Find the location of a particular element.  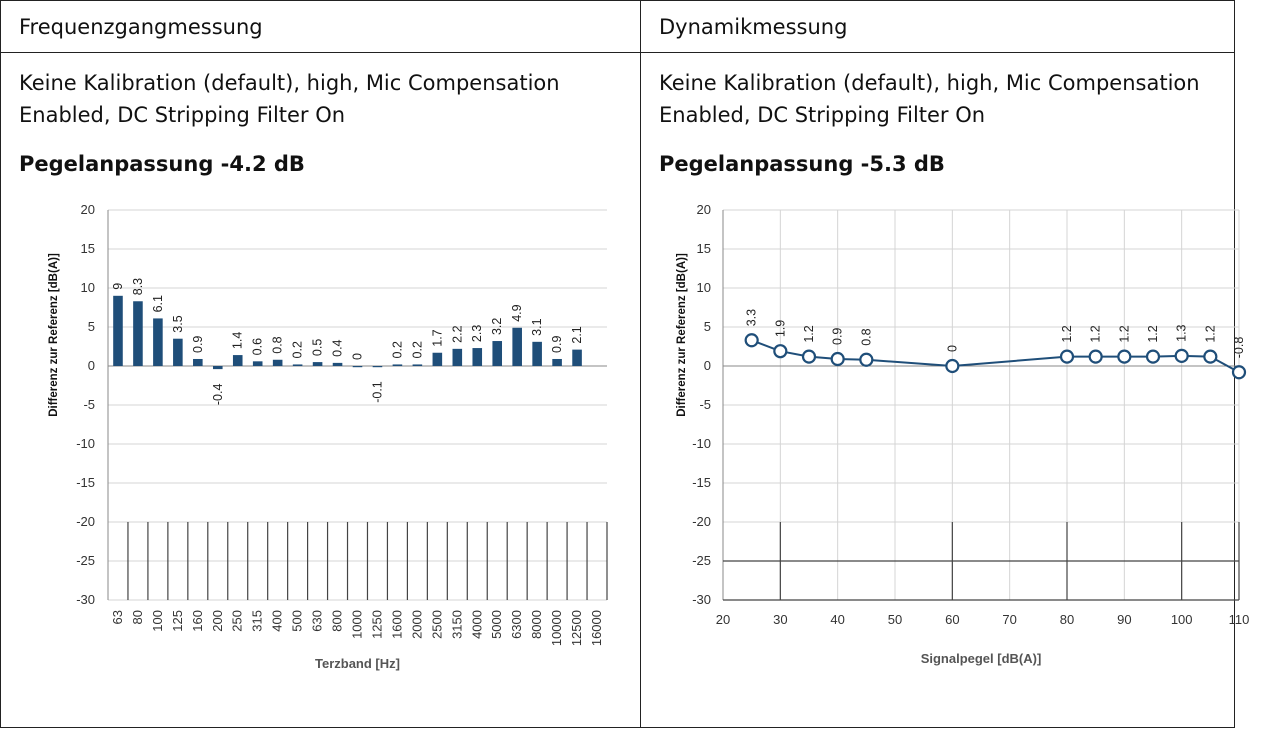

x-tick-label: 110 is located at coordinates (1239, 619).